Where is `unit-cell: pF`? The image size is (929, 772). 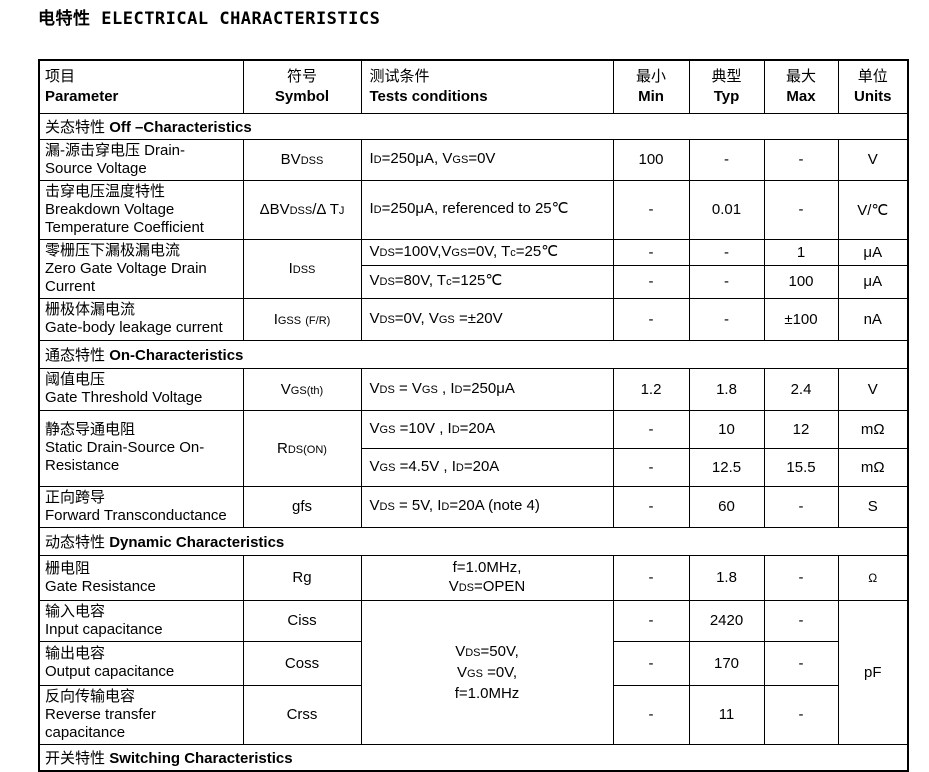 unit-cell: pF is located at coordinates (873, 672).